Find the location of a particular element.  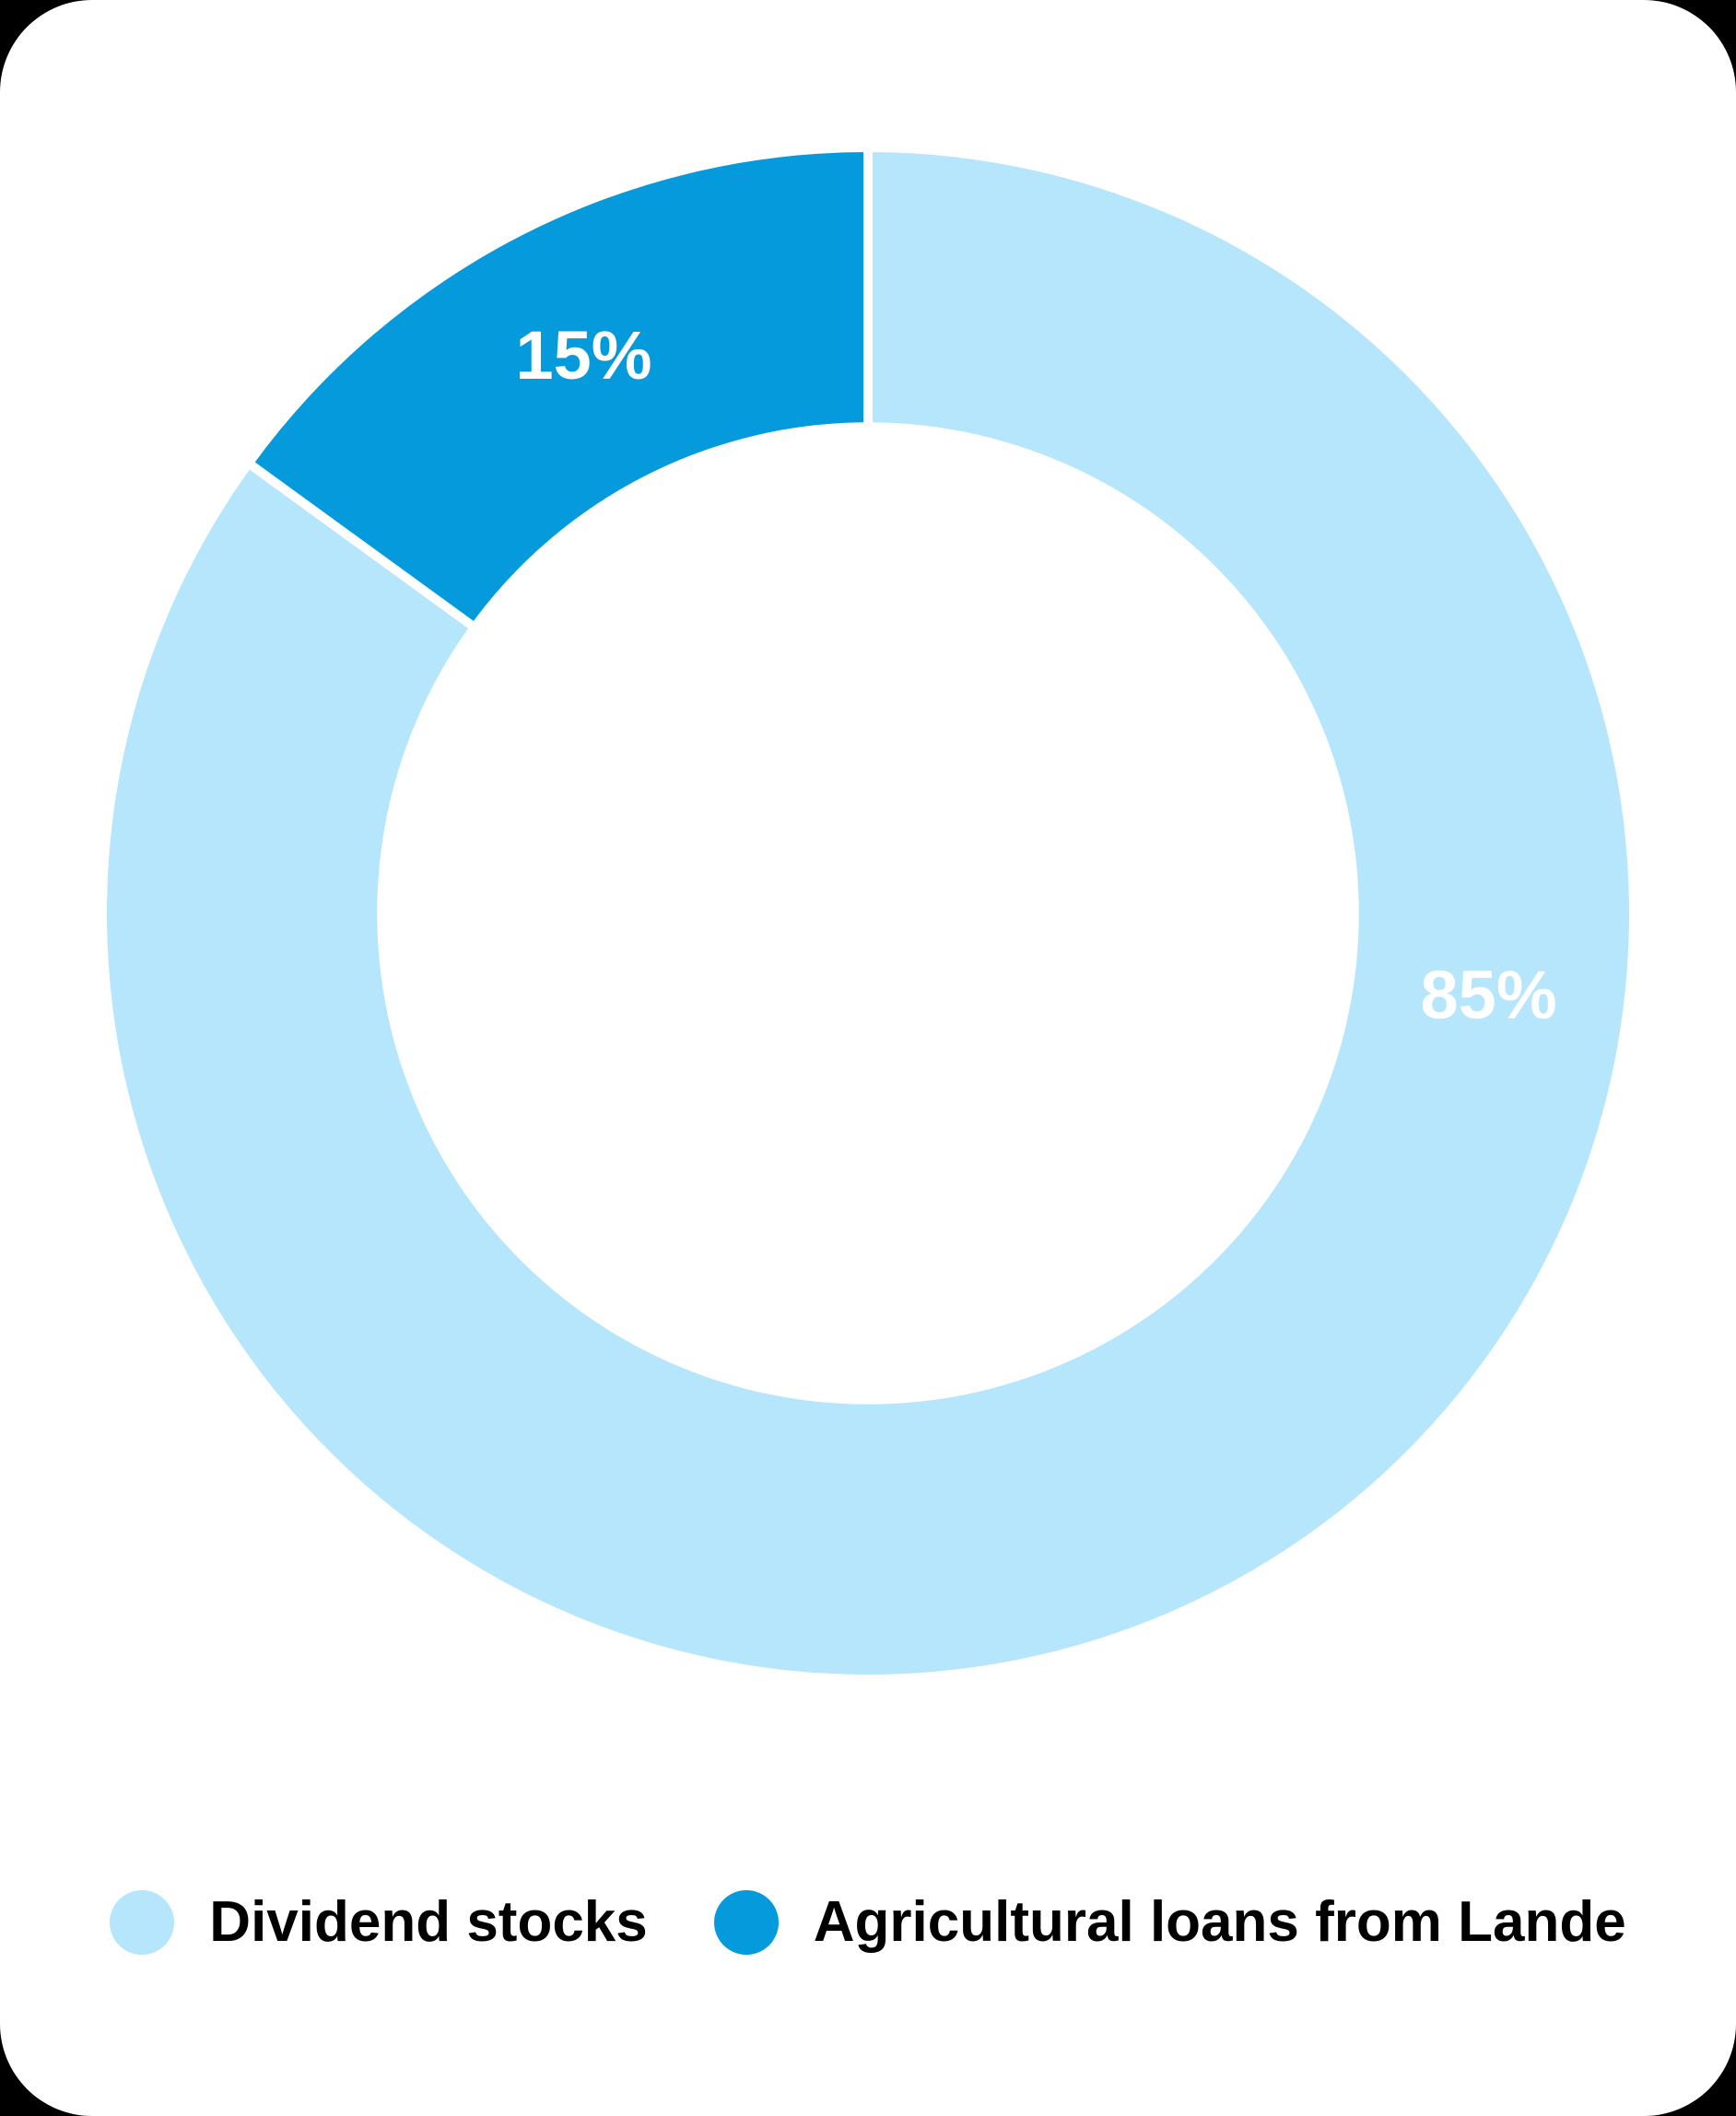

legend-item-agricultural-loans: Agricultural loans from Lande is located at coordinates (1169, 1922).